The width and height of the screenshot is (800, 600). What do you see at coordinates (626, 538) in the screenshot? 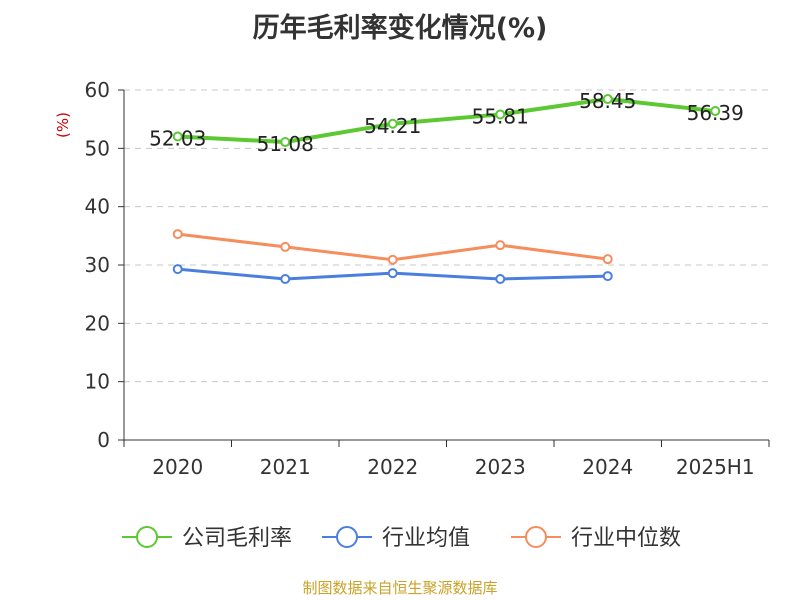
I see `legend-label: 行业中位数` at bounding box center [626, 538].